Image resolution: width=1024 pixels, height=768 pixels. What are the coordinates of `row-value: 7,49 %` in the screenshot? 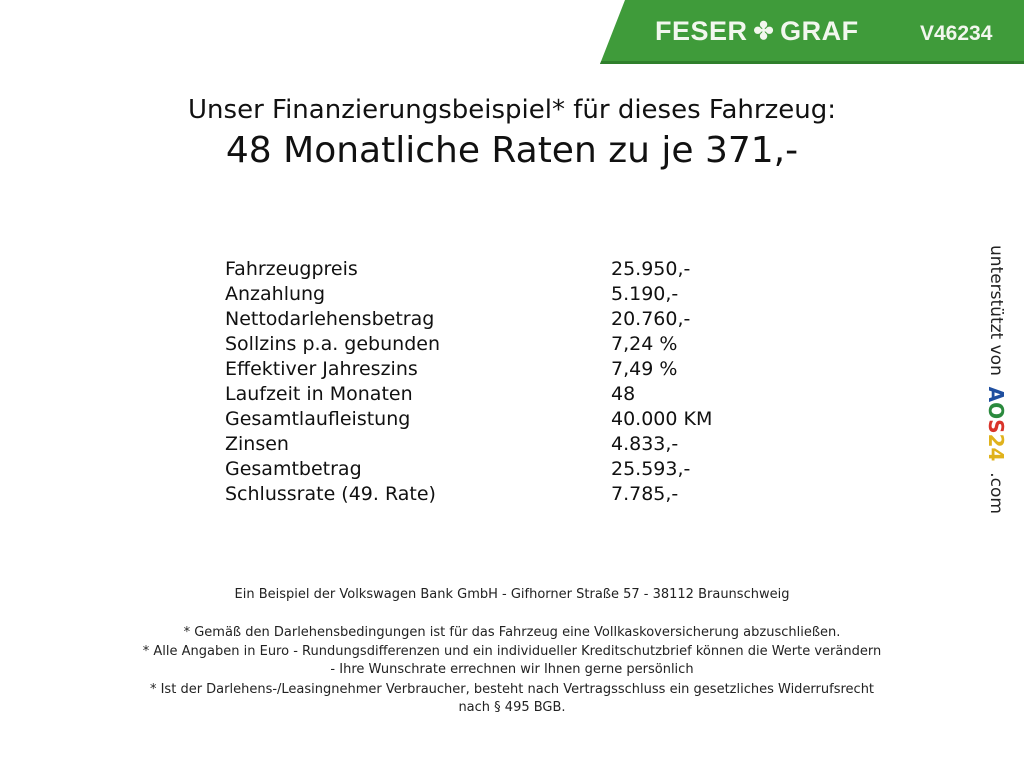 It's located at (644, 369).